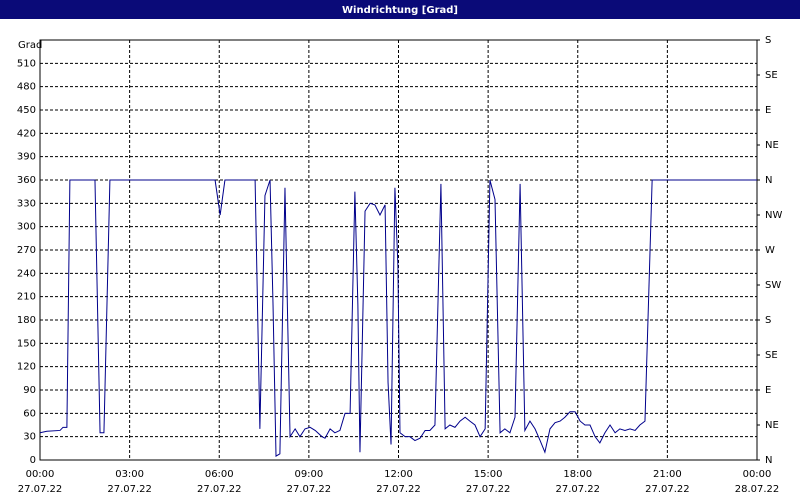 This screenshot has height=500, width=800. I want to click on y-tick-label: 90, so click(29, 390).